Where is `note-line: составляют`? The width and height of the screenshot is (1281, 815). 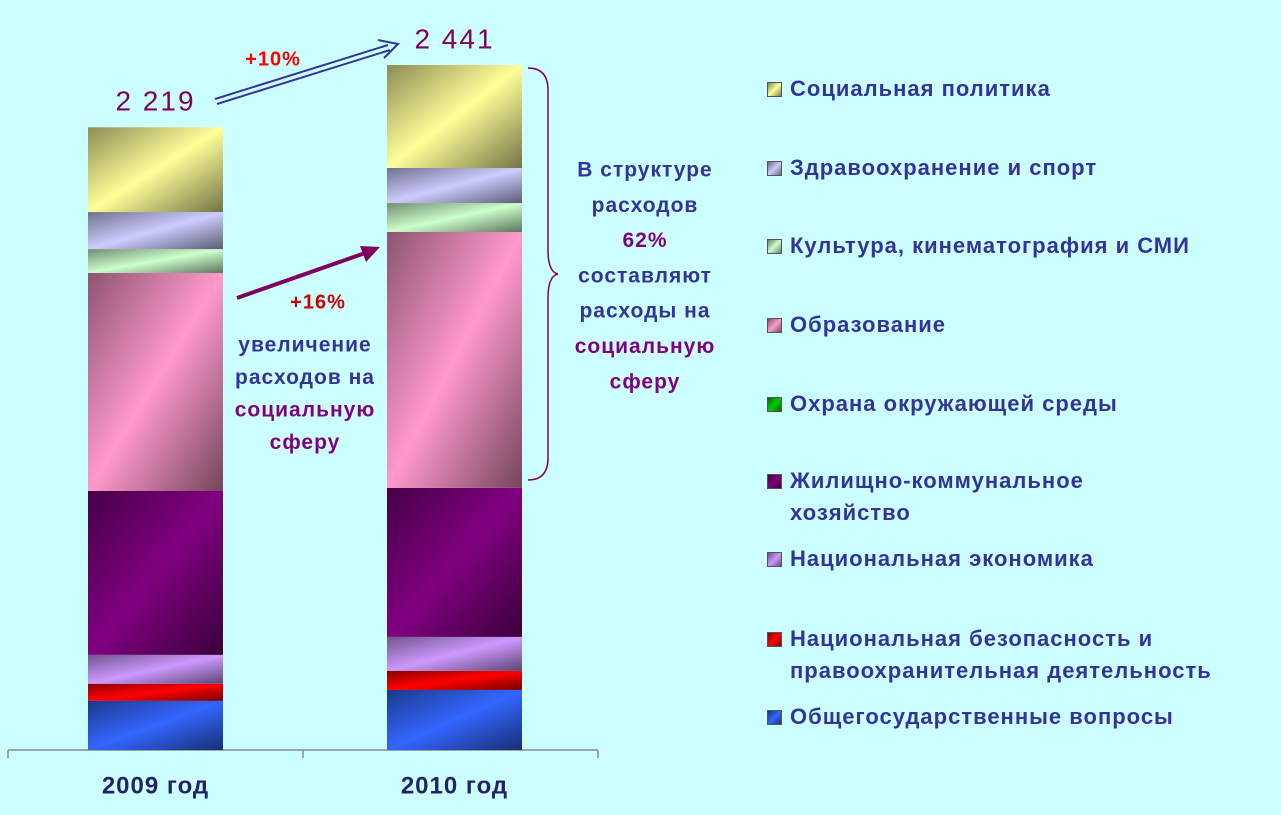
note-line: составляют is located at coordinates (645, 275).